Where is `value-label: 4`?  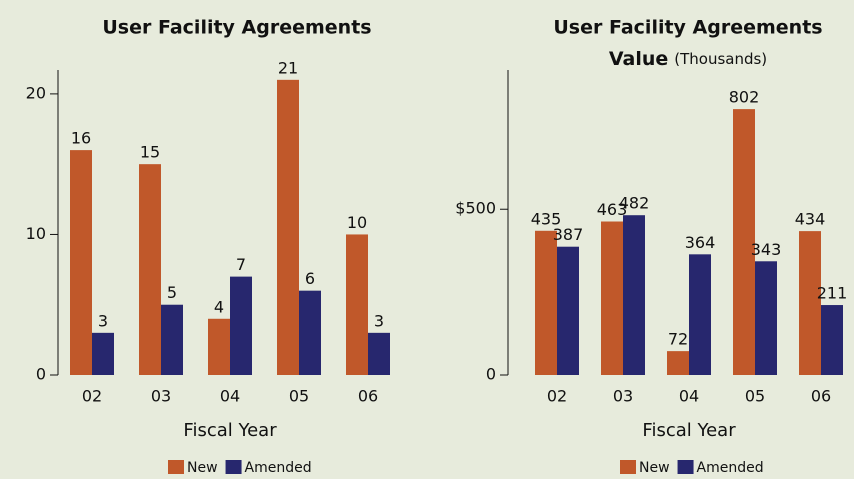
value-label: 4 is located at coordinates (219, 306).